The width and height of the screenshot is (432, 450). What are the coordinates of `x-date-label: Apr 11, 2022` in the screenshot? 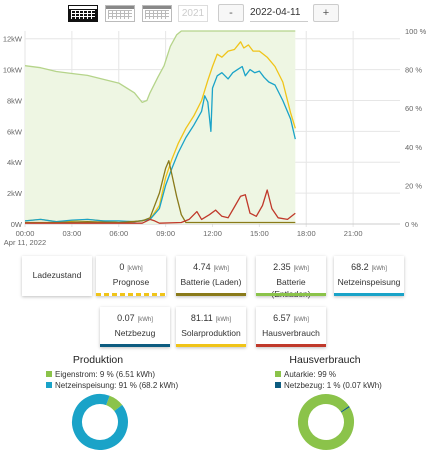 It's located at (25, 242).